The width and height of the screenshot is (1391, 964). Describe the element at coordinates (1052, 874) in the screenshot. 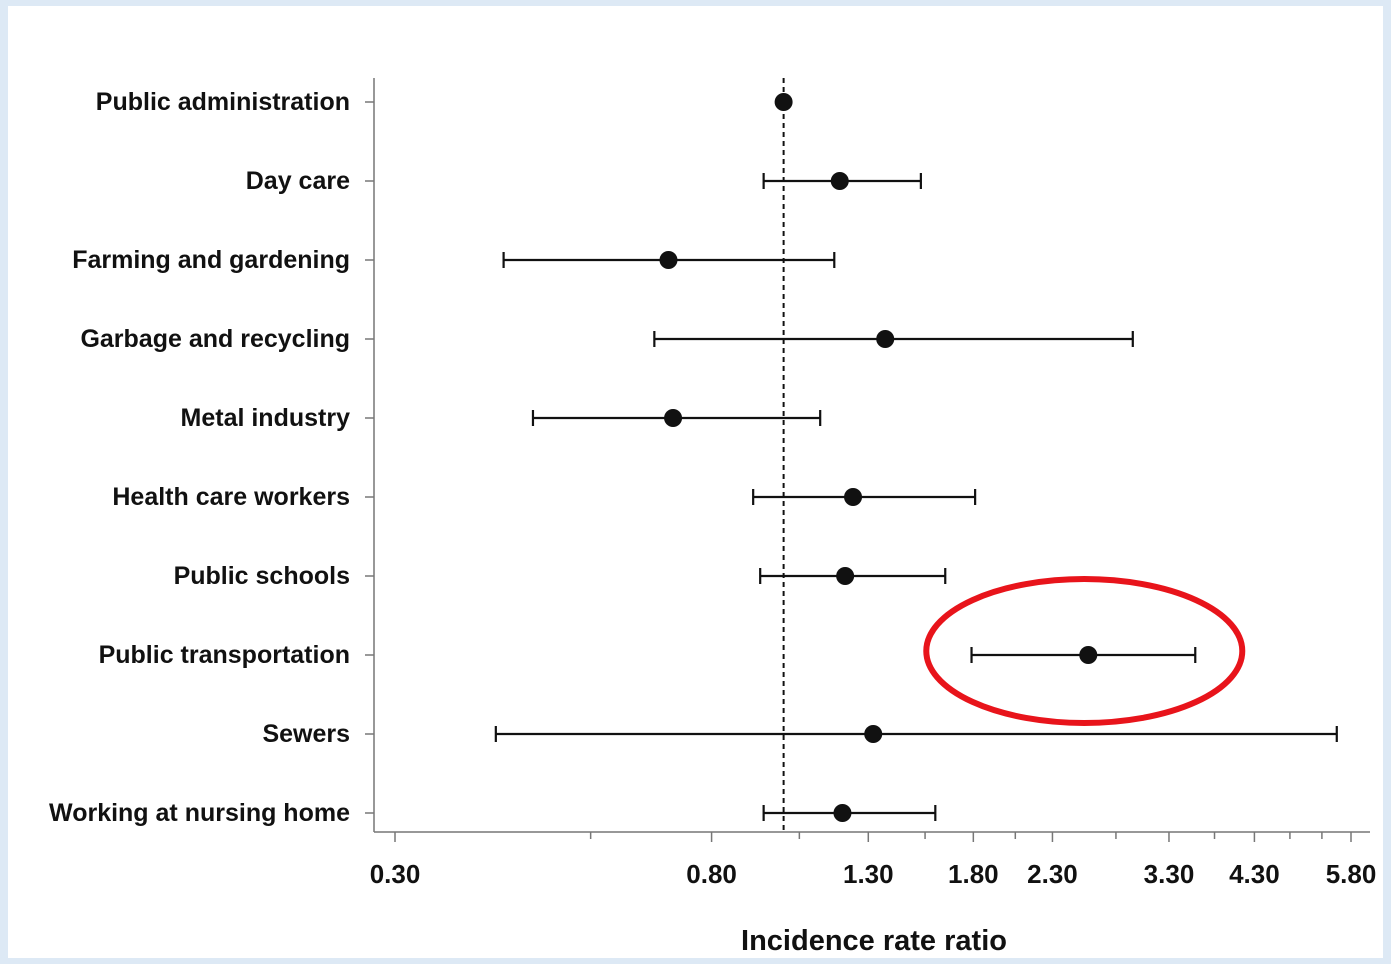

I see `x-tick-label: 2.30` at that location.